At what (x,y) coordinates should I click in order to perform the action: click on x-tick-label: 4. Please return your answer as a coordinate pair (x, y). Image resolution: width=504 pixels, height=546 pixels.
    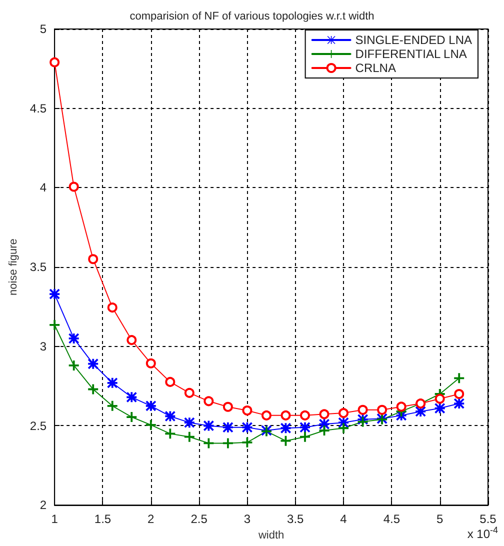
    Looking at the image, I should click on (344, 519).